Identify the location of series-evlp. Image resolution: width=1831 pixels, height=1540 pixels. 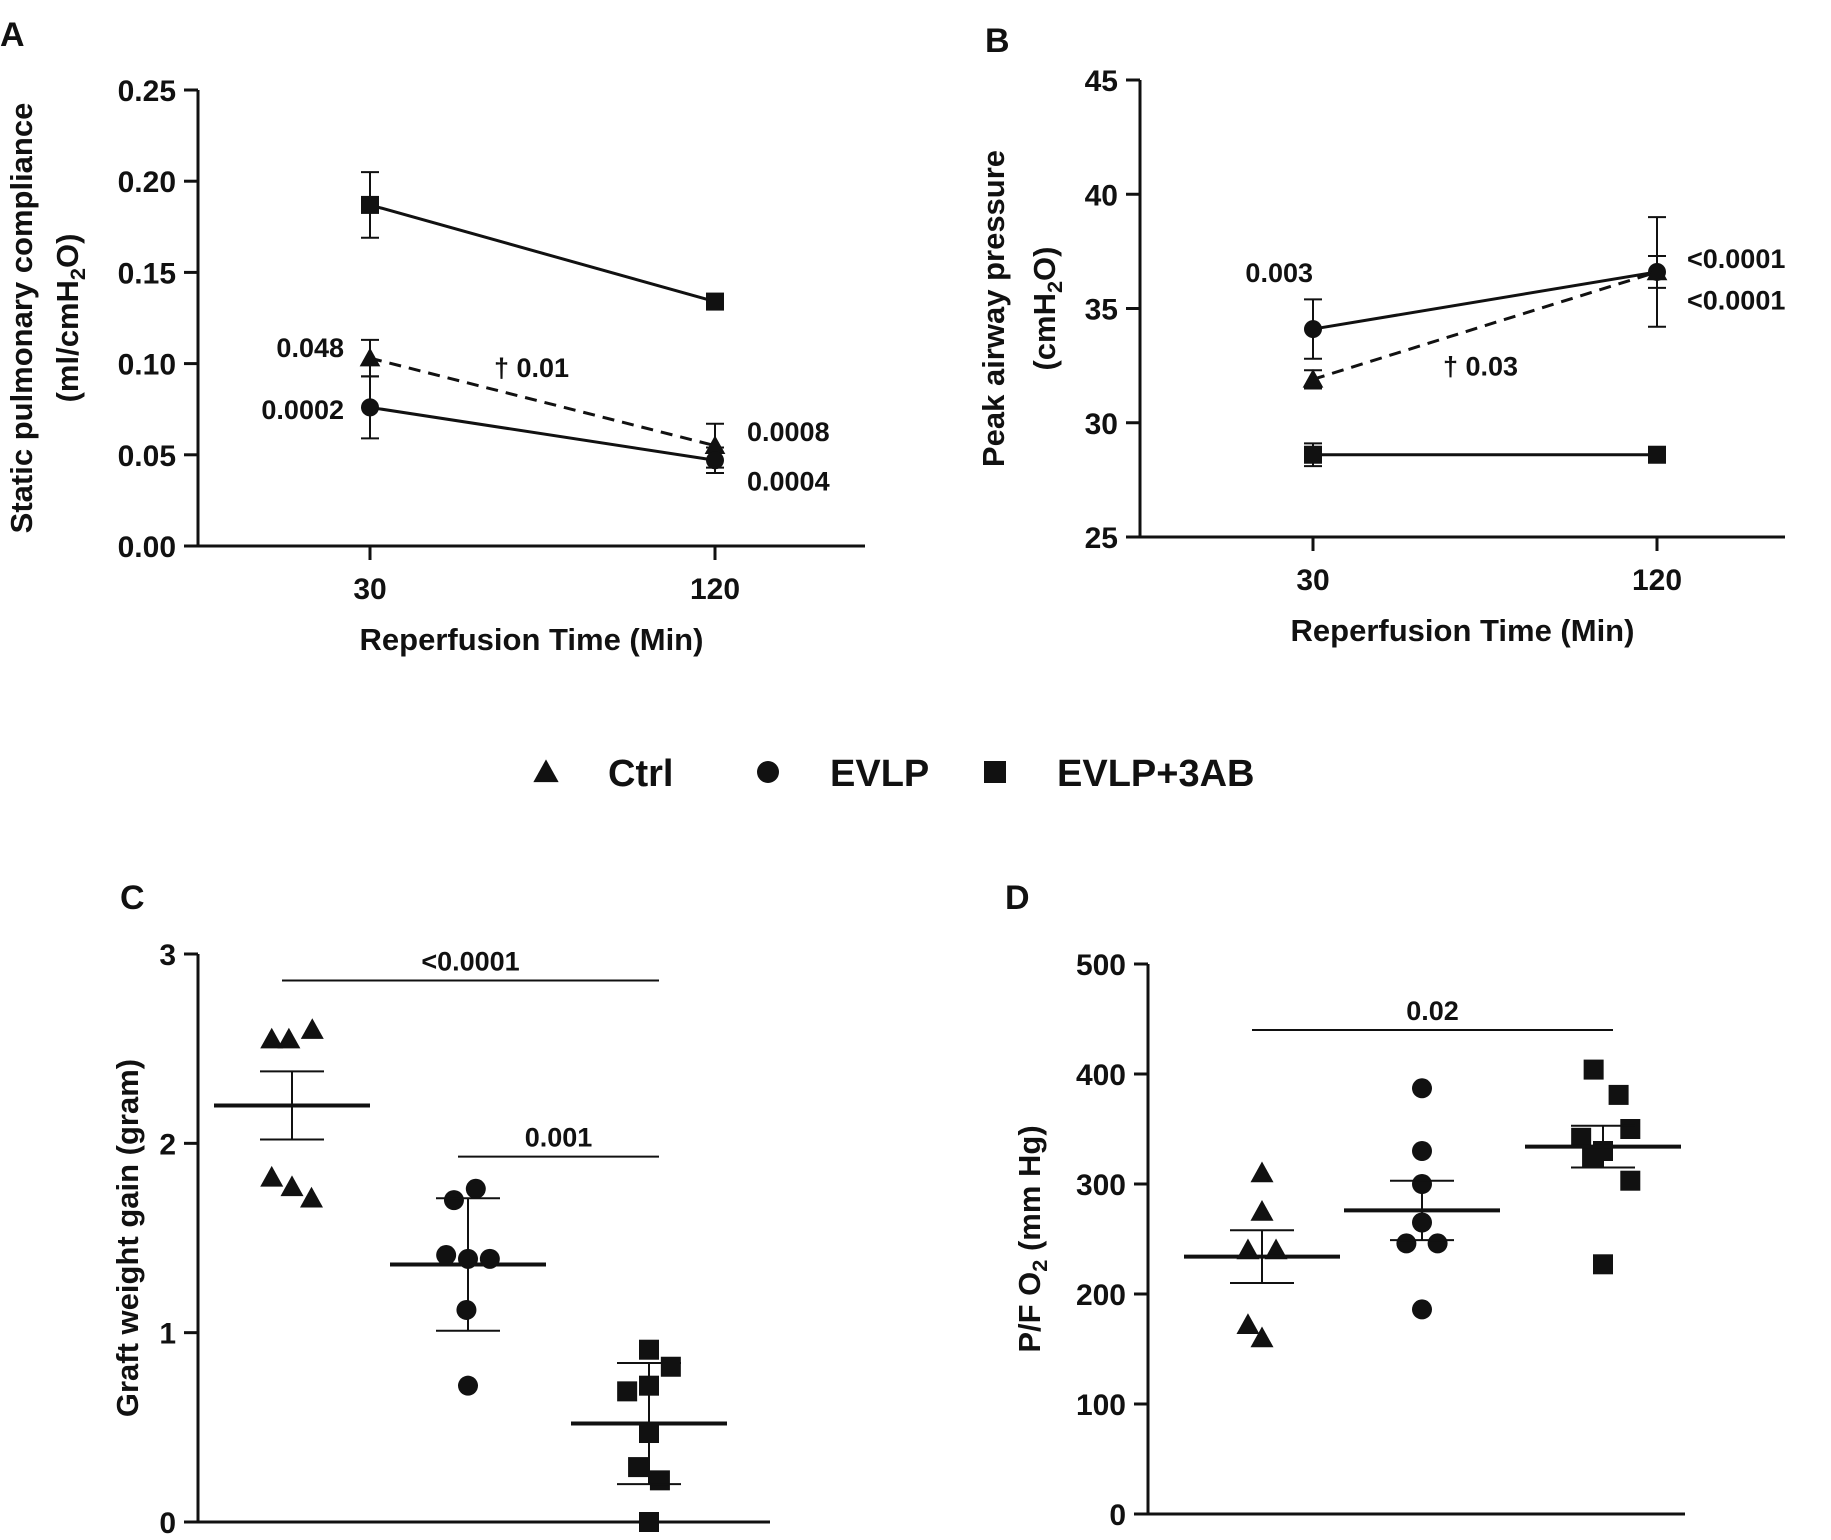
(542, 425).